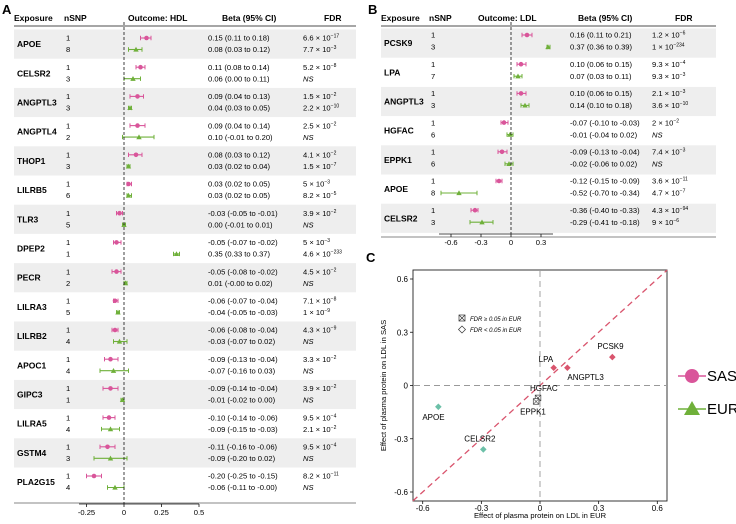  Describe the element at coordinates (521, 93) in the screenshot. I see `ldl-point-sas` at that location.